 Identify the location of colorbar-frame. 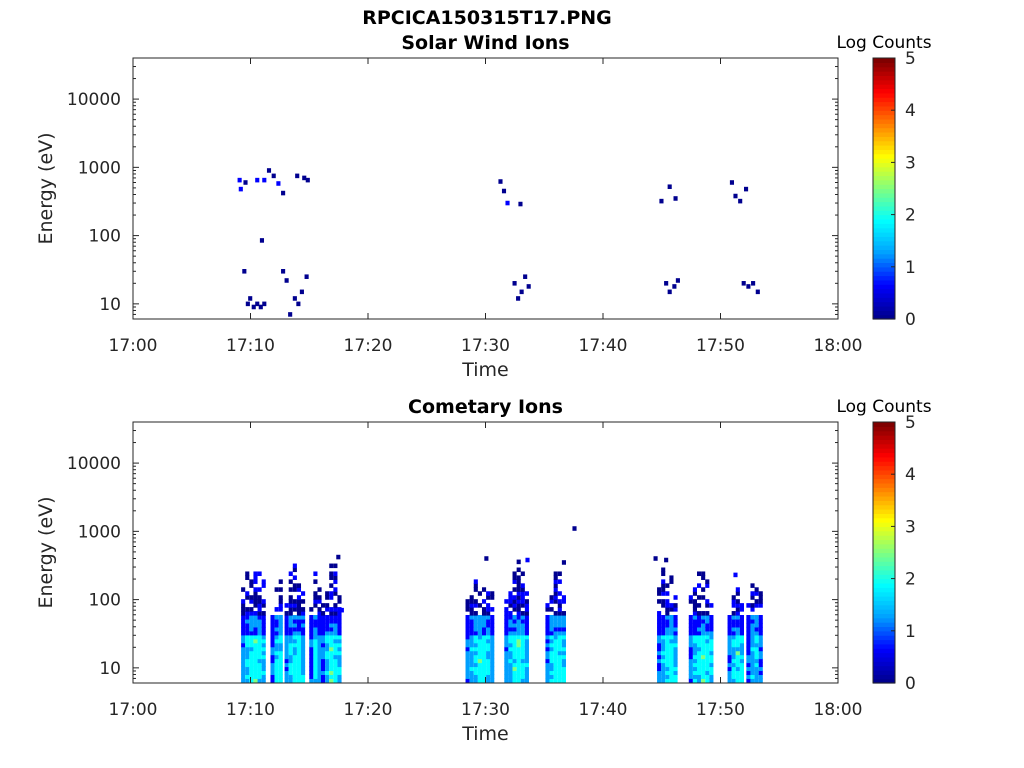
(884, 188).